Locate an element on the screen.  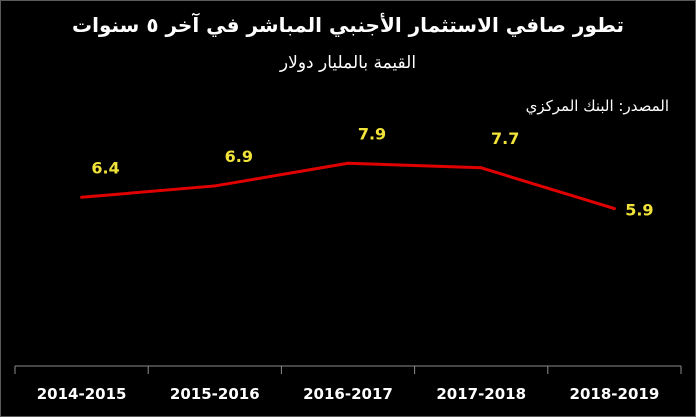
chart-source: المصدر: البنك المركزي is located at coordinates (597, 106).